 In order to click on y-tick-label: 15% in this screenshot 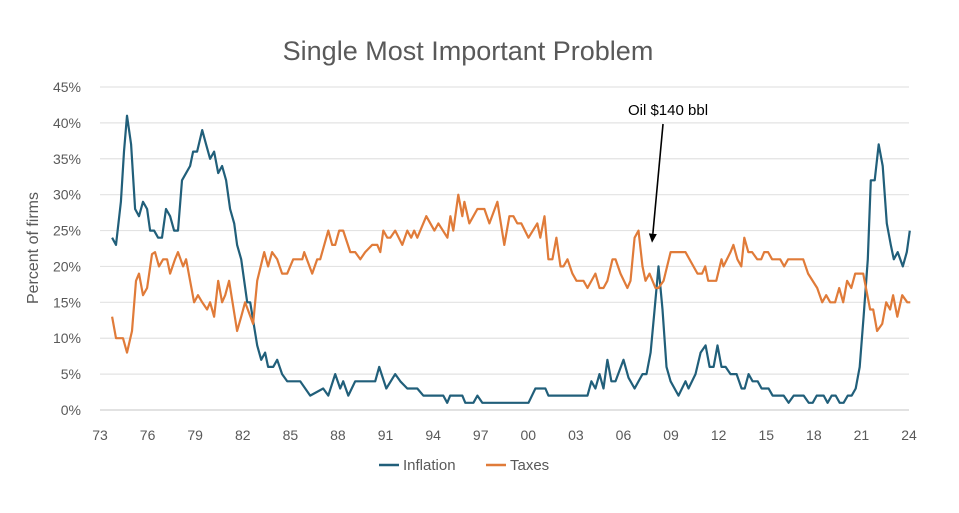, I will do `click(67, 302)`.